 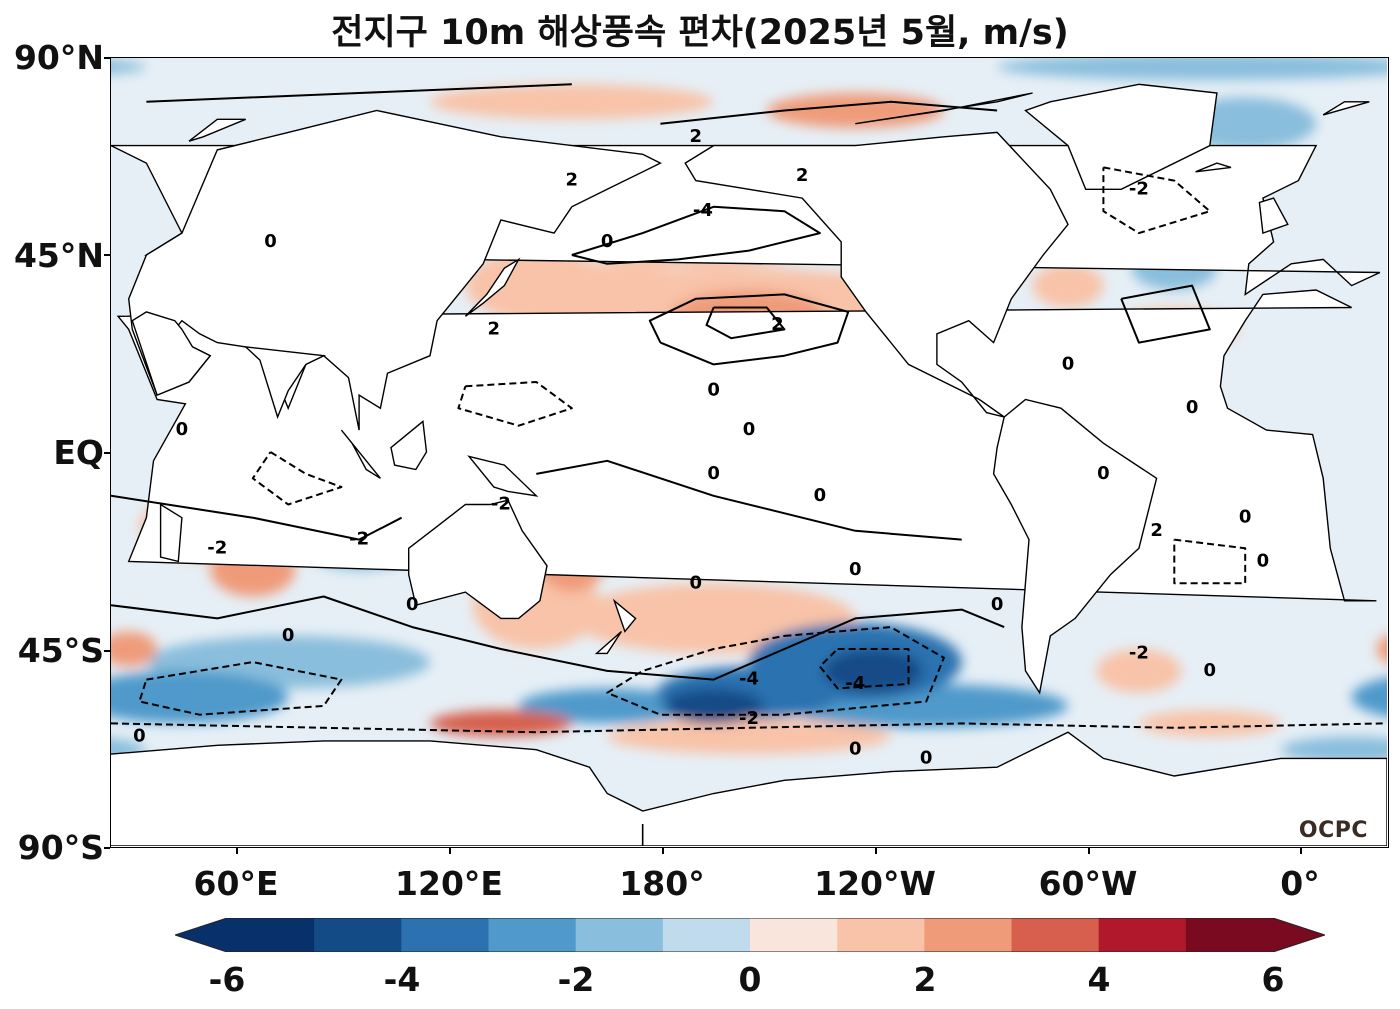 What do you see at coordinates (1273, 979) in the screenshot?
I see `colorbar-label-6: 6` at bounding box center [1273, 979].